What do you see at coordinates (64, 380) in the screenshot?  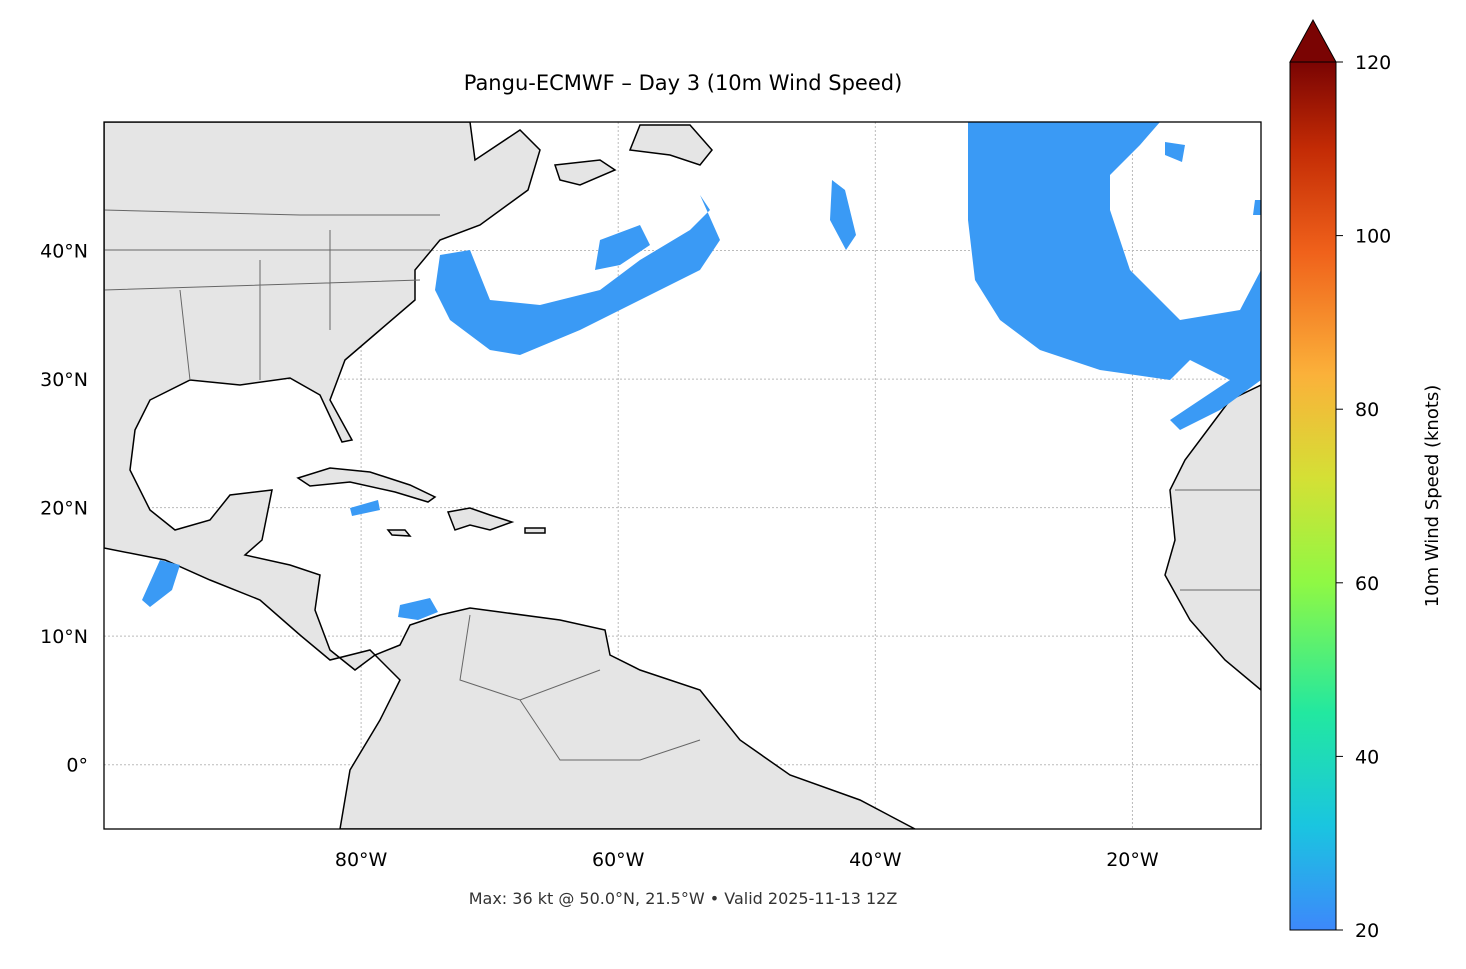 I see `y-tick-label: 30°N` at bounding box center [64, 380].